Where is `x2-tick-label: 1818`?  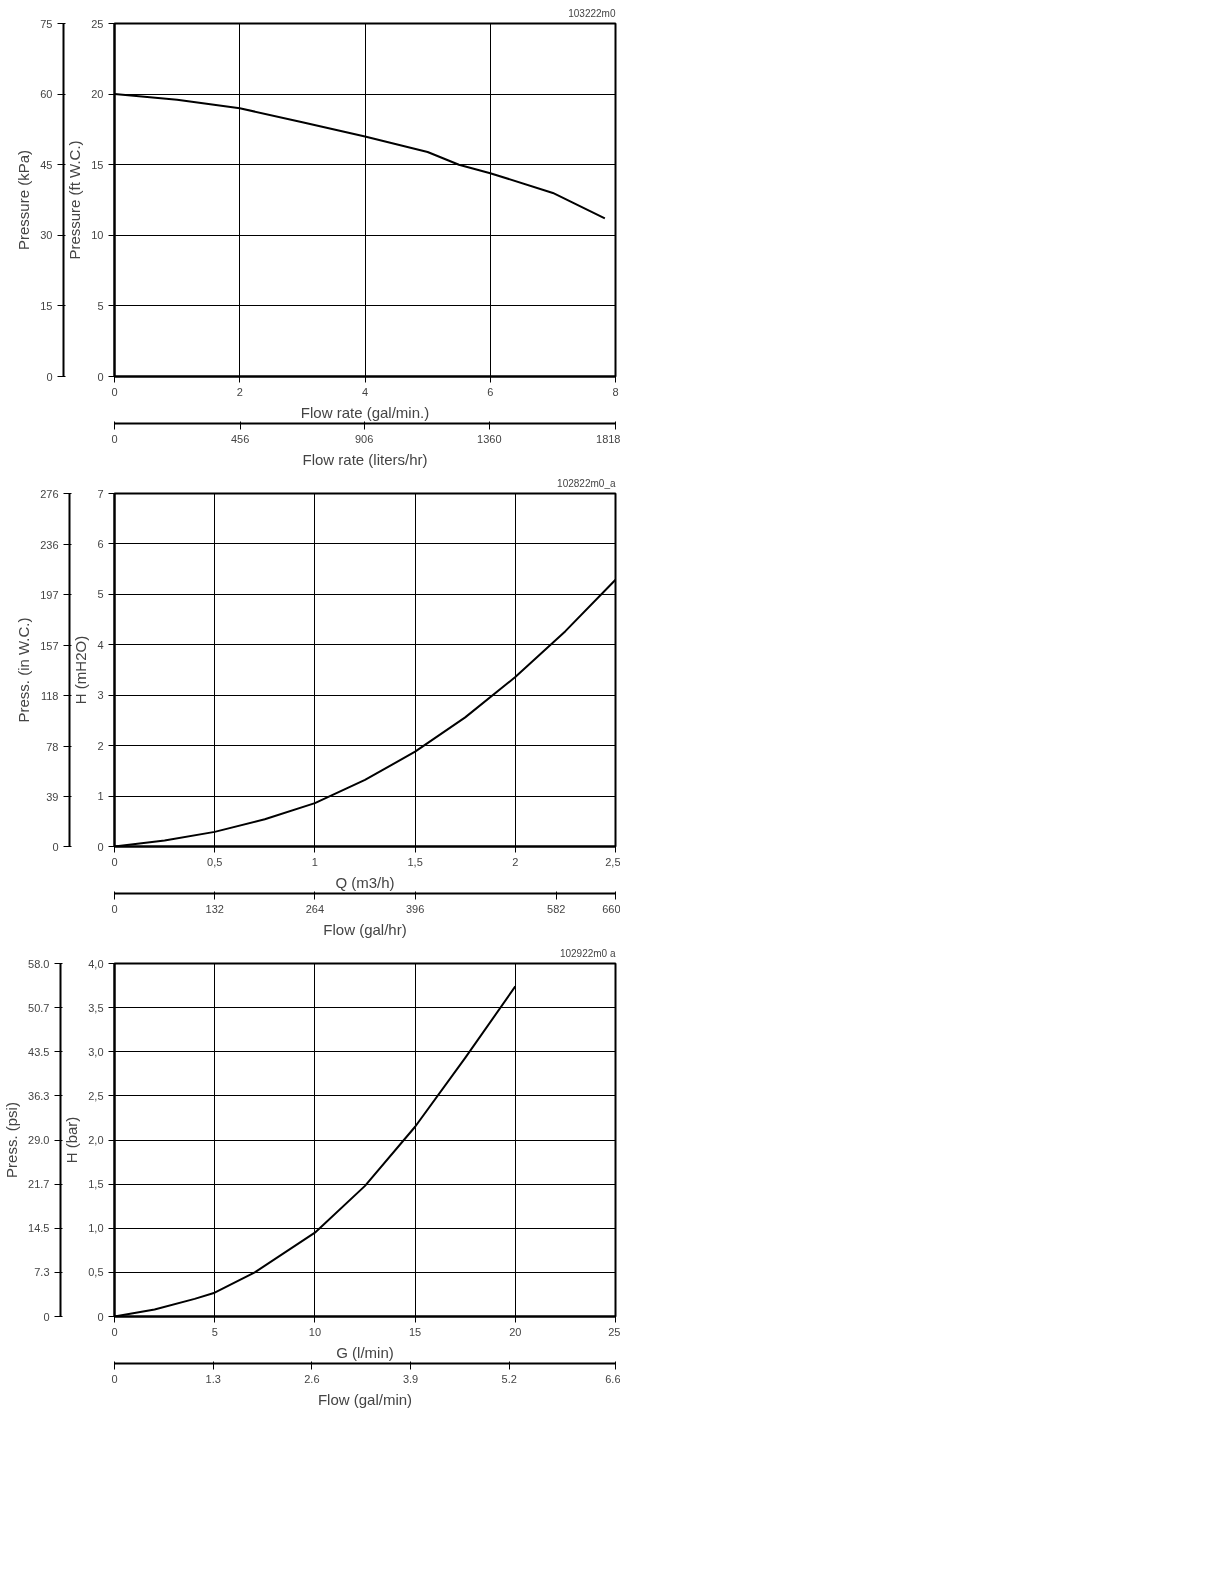
x2-tick-label: 1818 is located at coordinates (608, 438).